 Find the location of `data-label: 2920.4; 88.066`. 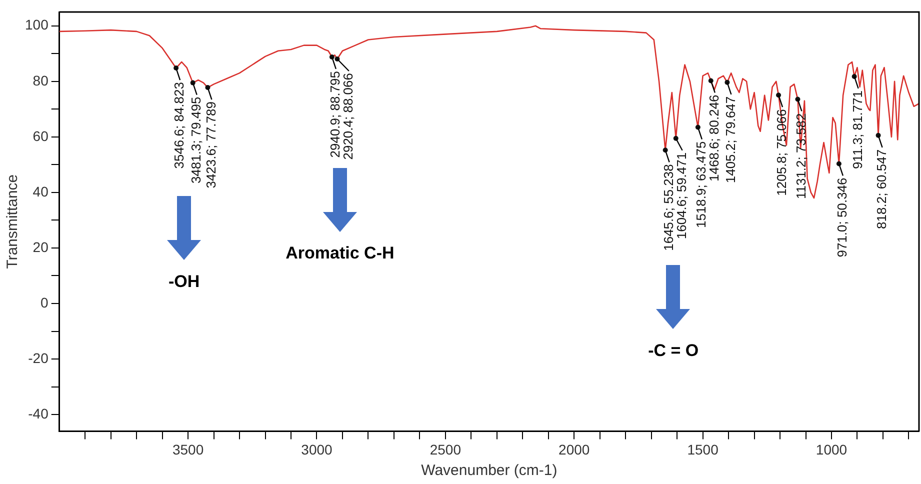

data-label: 2920.4; 88.066 is located at coordinates (348, 116).